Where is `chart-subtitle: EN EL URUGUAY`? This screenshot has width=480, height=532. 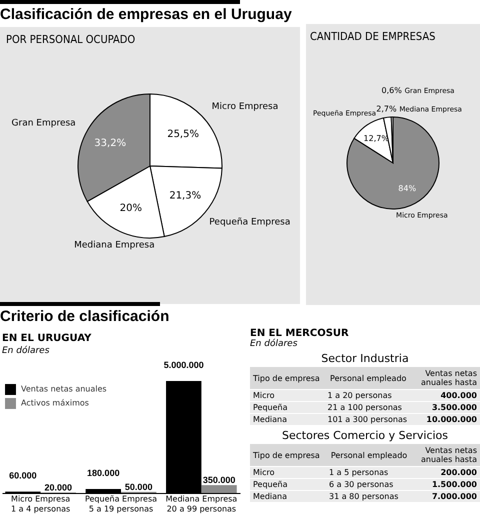 chart-subtitle: EN EL URUGUAY is located at coordinates (47, 338).